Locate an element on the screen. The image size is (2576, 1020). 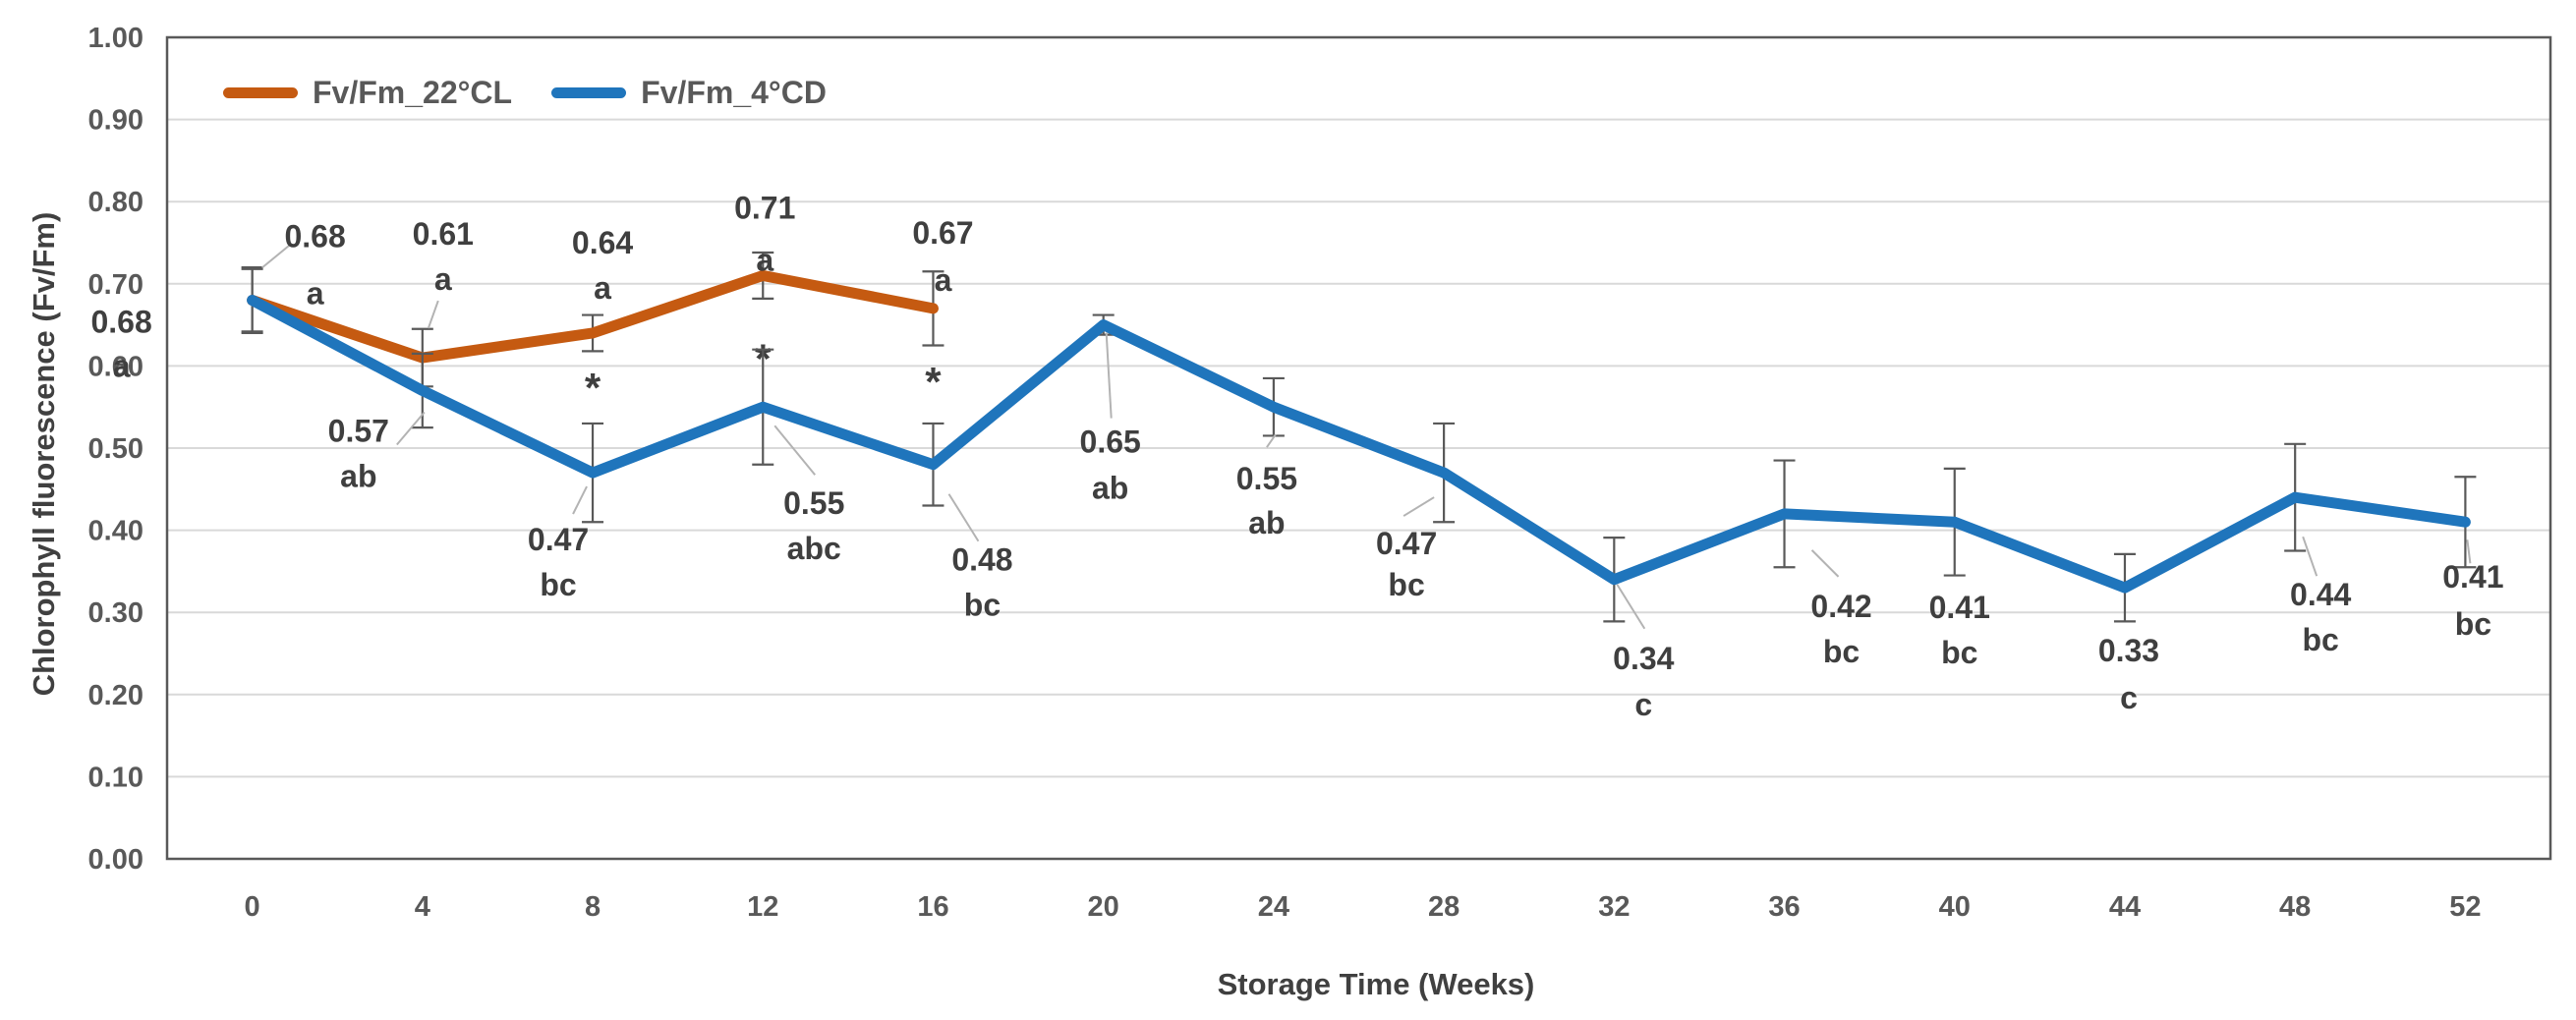
legend-item-22cl: Fv/Fm_22°CL is located at coordinates (367, 93).